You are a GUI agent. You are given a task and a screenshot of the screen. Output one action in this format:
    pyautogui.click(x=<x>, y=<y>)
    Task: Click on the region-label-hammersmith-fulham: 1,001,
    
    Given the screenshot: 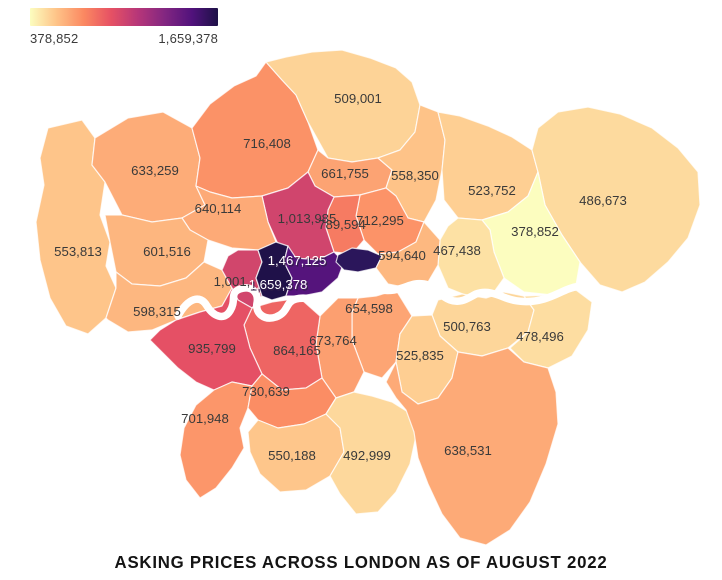 What is the action you would take?
    pyautogui.click(x=232, y=281)
    